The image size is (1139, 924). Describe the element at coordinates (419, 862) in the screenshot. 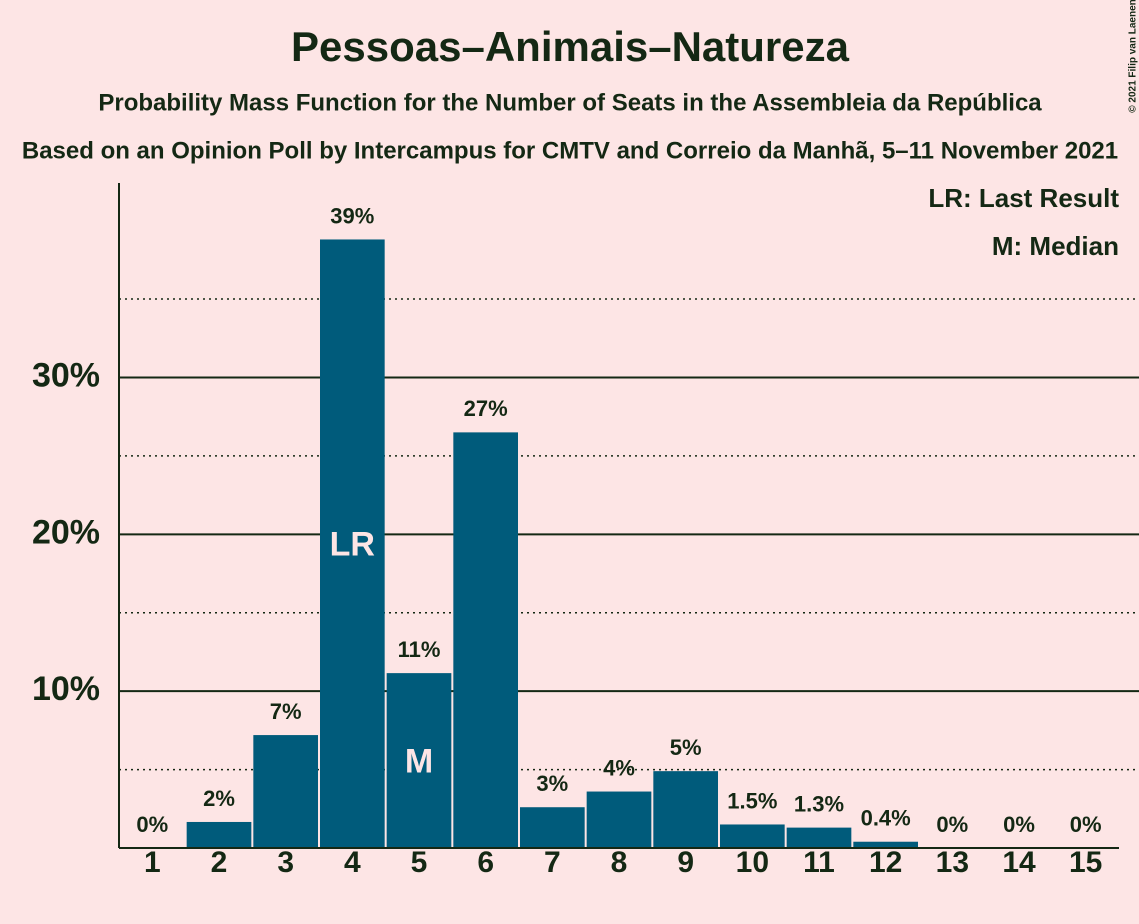

I see `x-tick-label: 5` at that location.